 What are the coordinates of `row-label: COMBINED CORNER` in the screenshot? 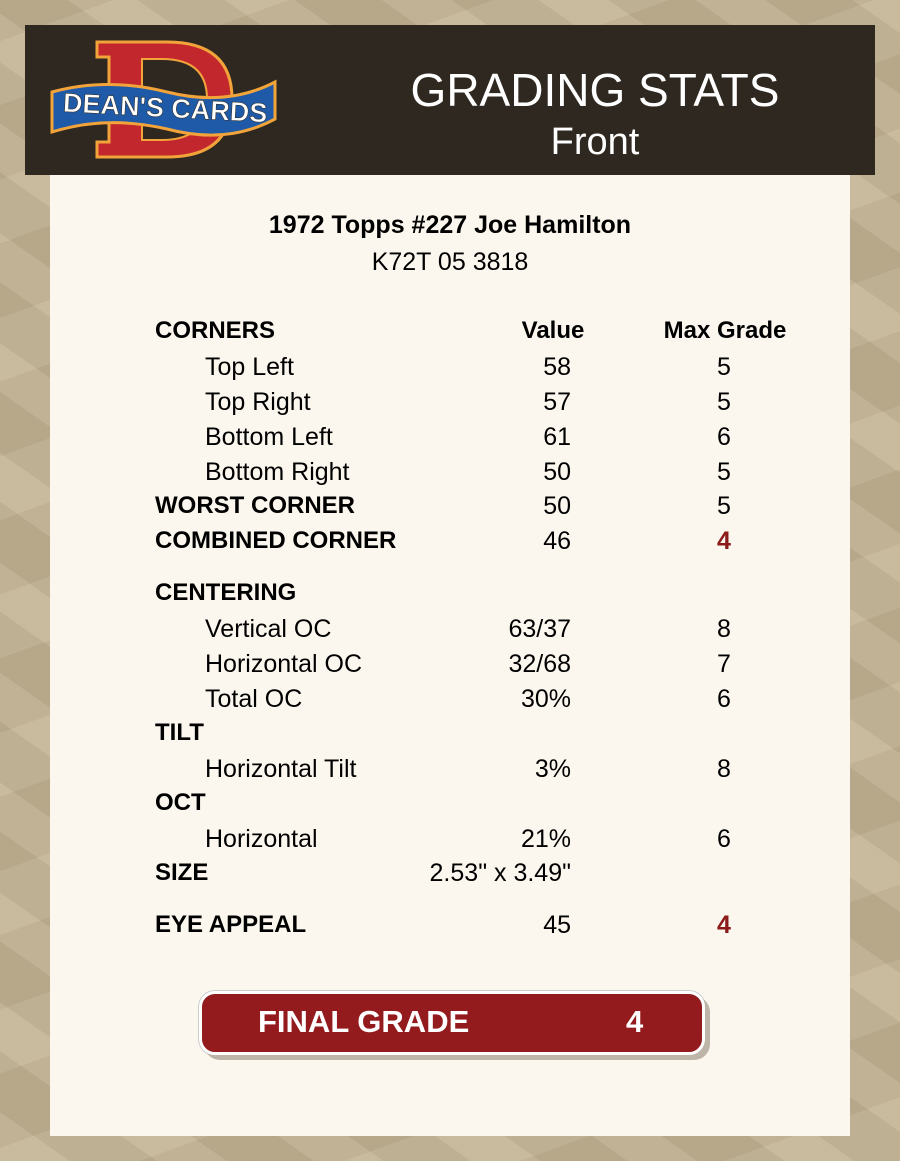 It's located at (276, 540).